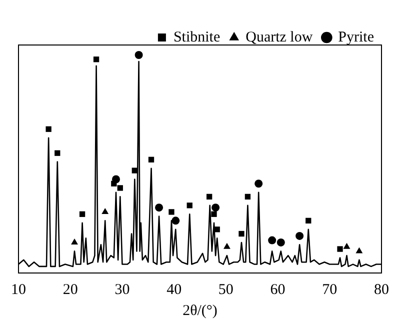  What do you see at coordinates (200, 310) in the screenshot?
I see `x-axis-title: 2θ/(°)` at bounding box center [200, 310].